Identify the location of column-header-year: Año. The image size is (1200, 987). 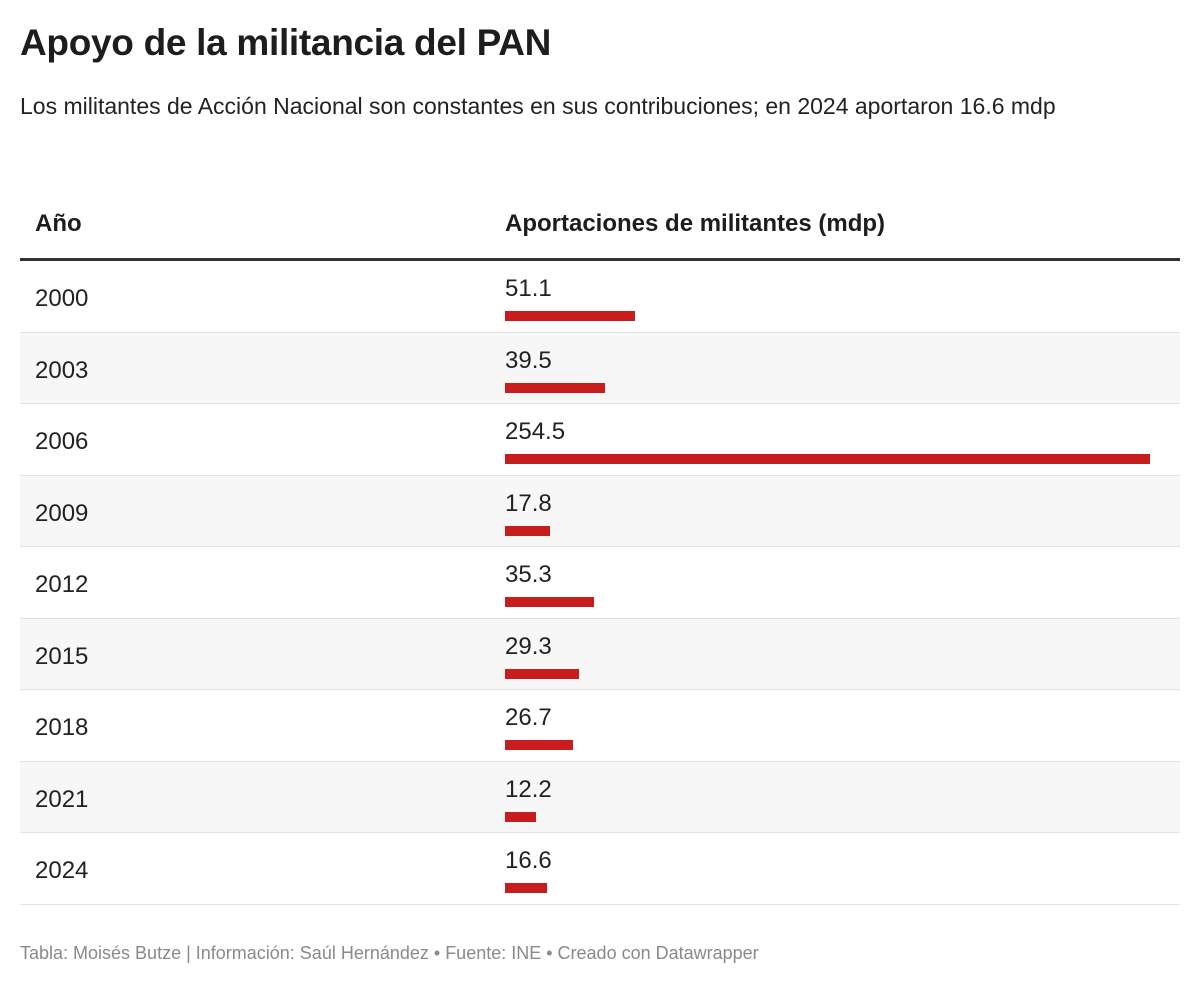
(58, 223).